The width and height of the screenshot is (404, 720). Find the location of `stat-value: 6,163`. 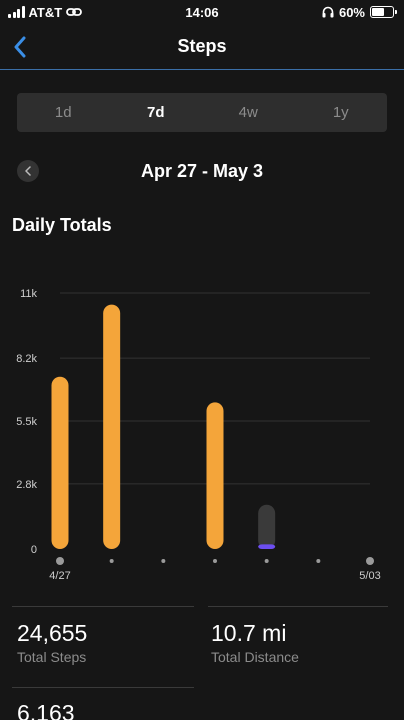

stat-value: 6,163 is located at coordinates (46, 710).